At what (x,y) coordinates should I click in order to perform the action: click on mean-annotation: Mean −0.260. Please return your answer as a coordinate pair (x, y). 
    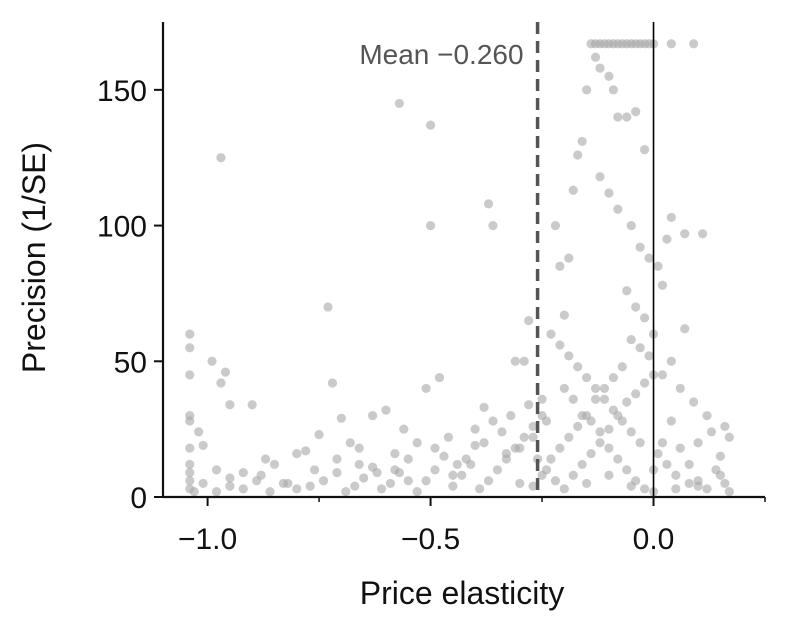
    Looking at the image, I should click on (441, 54).